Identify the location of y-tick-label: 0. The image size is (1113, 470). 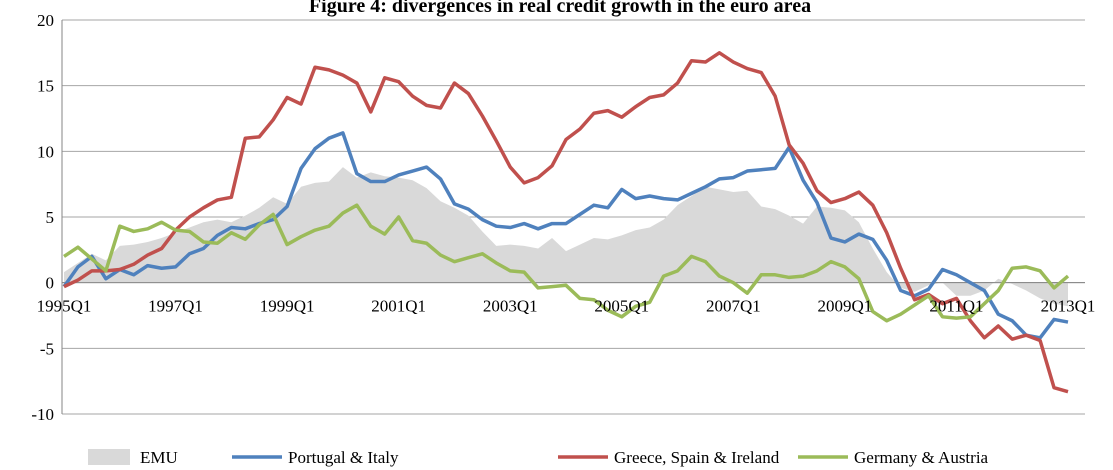
(50, 283).